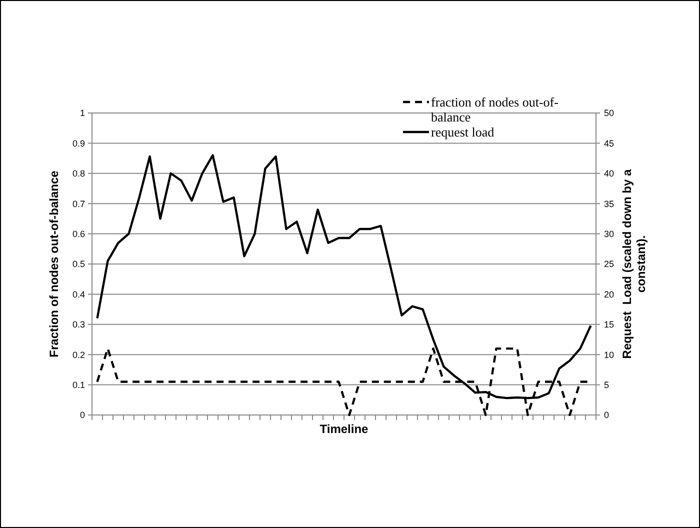  Describe the element at coordinates (78, 173) in the screenshot. I see `y-tick-label: 0.8` at that location.